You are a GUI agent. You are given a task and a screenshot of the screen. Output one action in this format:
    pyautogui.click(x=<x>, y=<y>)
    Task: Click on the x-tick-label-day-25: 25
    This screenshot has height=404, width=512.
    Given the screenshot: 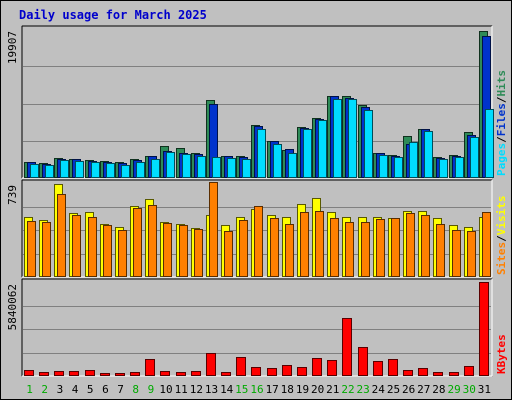 What is the action you would take?
    pyautogui.click(x=393, y=389)
    